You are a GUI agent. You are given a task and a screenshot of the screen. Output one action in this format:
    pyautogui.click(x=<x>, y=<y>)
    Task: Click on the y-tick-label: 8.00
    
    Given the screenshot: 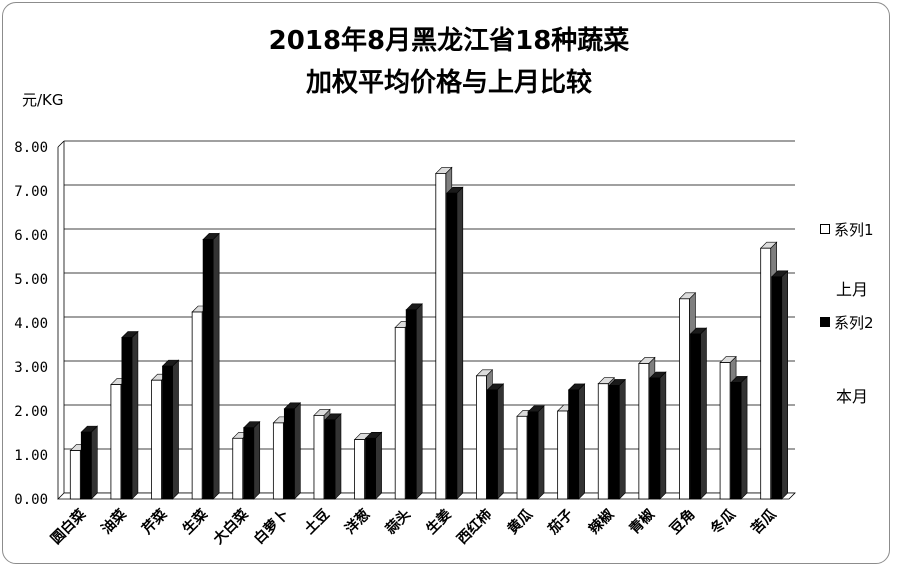 What is the action you would take?
    pyautogui.click(x=31, y=148)
    